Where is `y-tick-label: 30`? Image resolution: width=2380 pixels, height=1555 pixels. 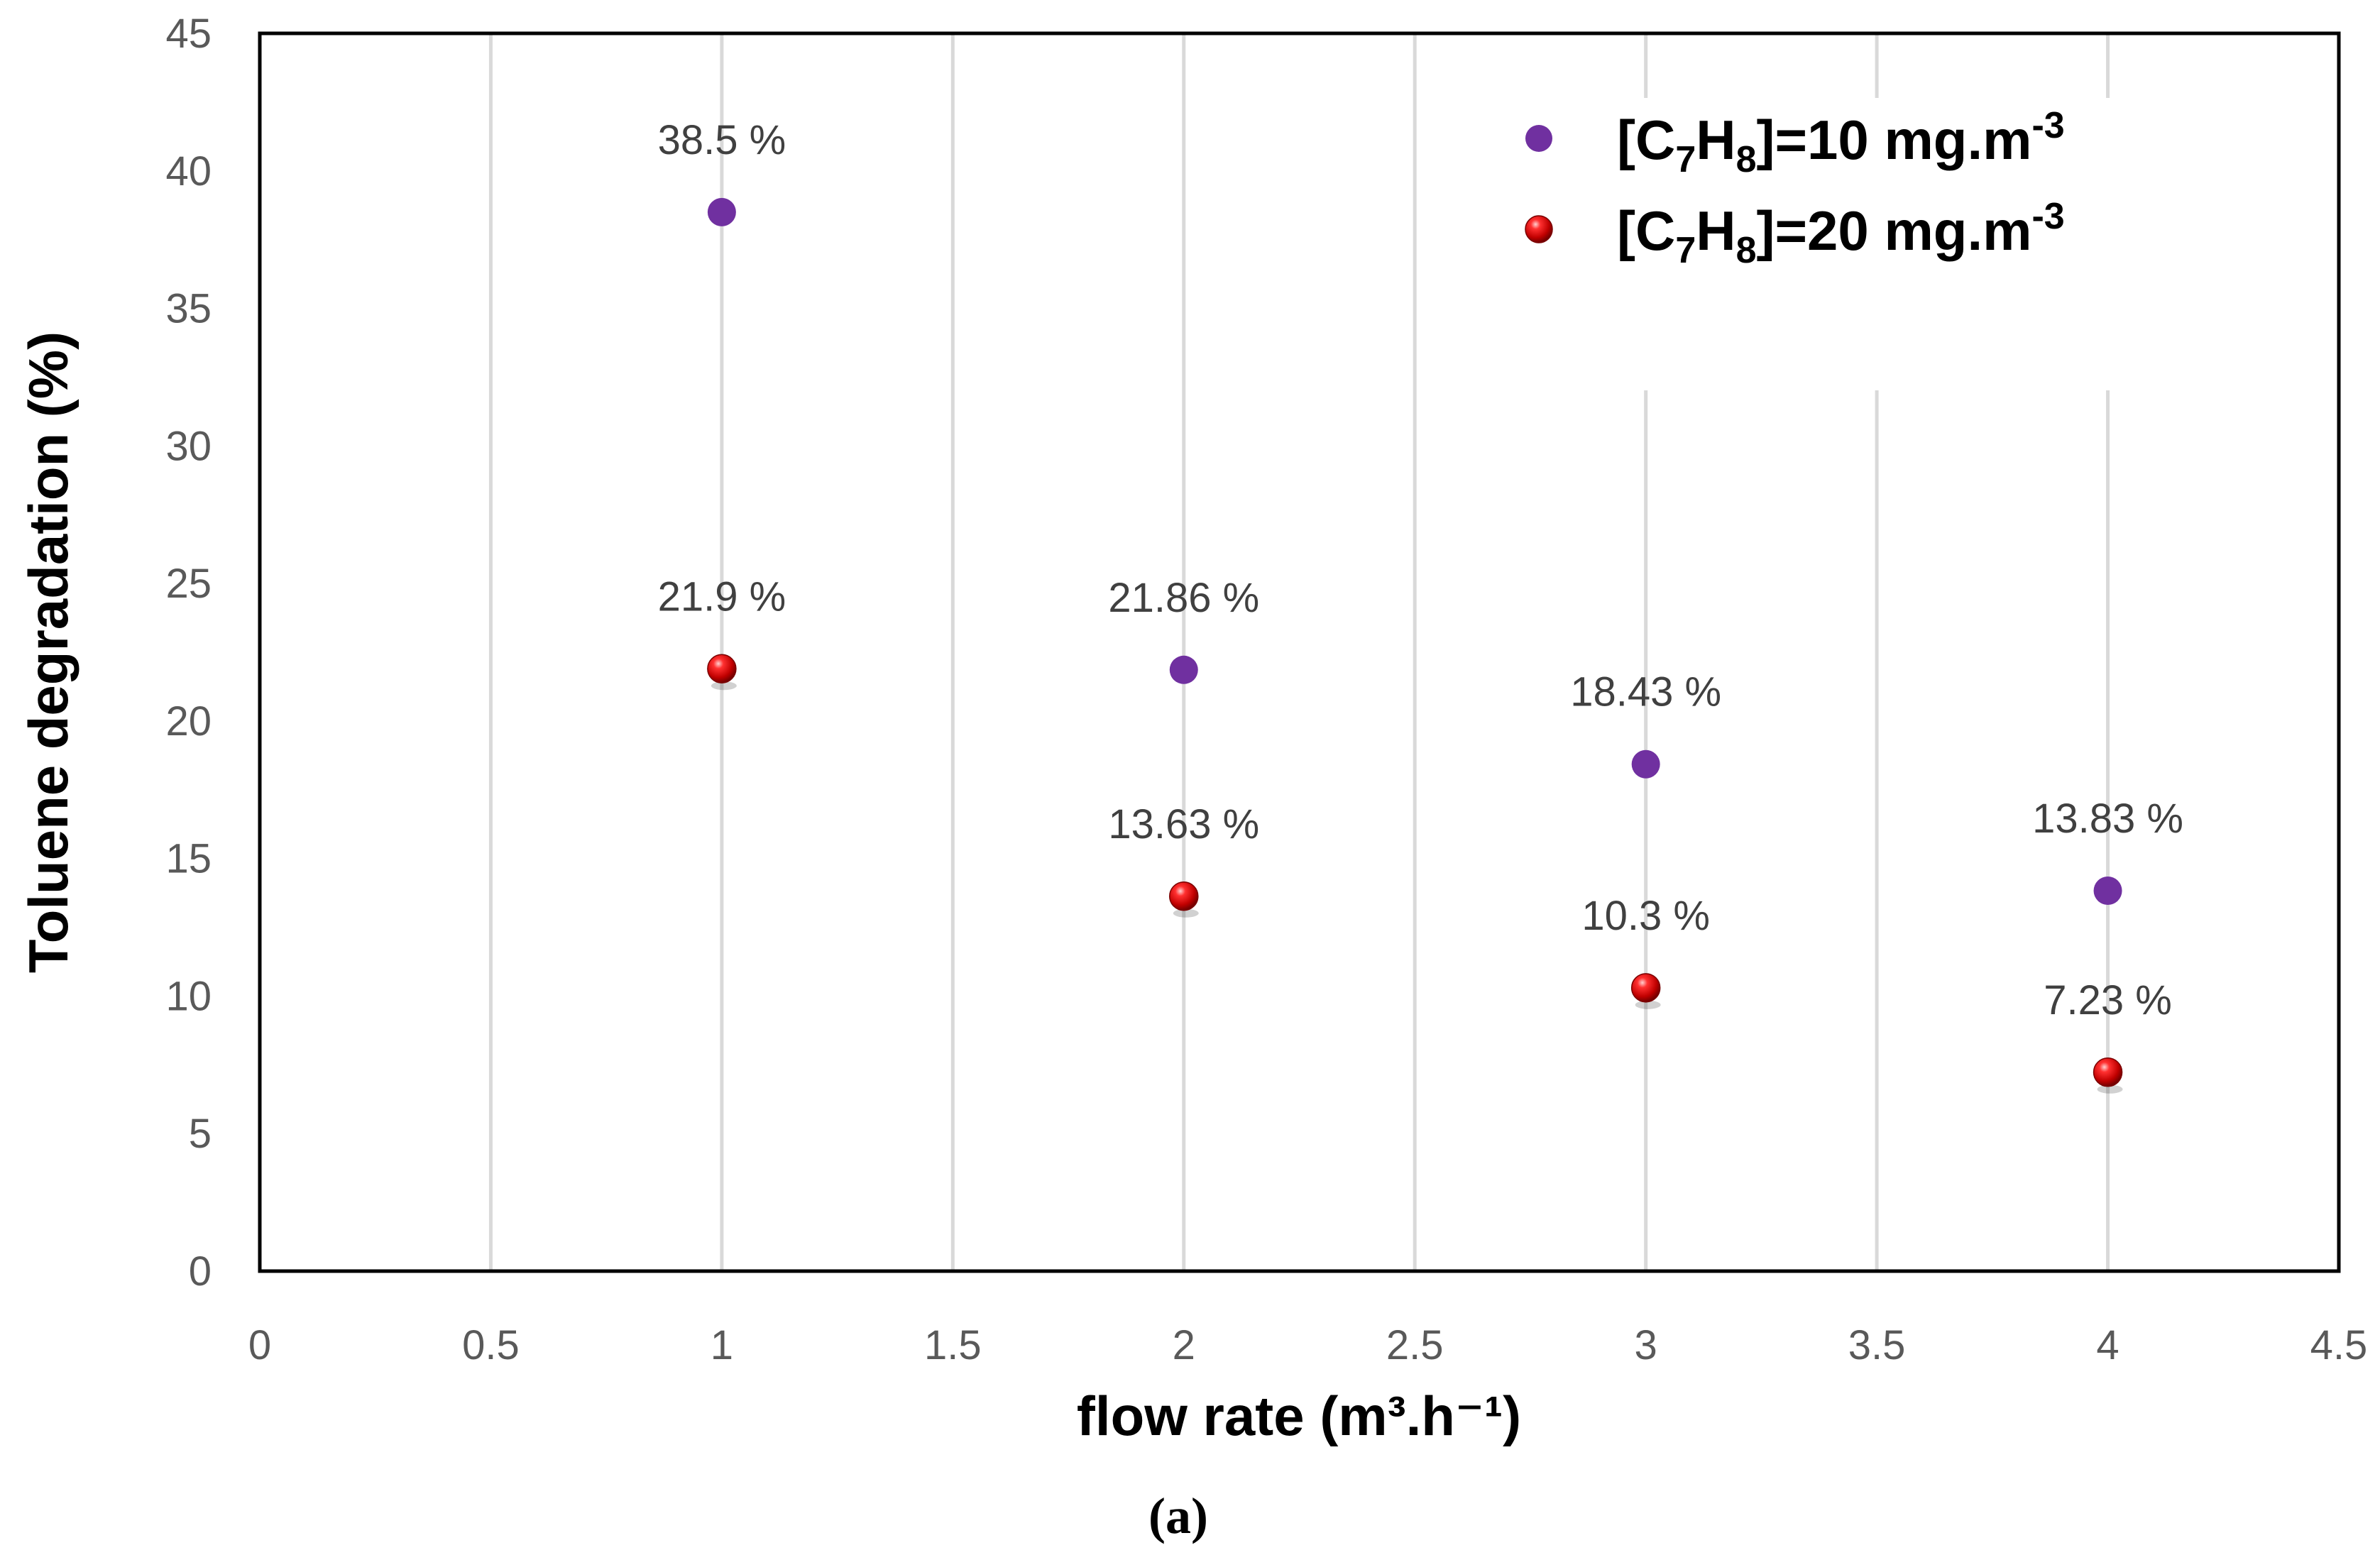 y-tick-label: 30 is located at coordinates (188, 446).